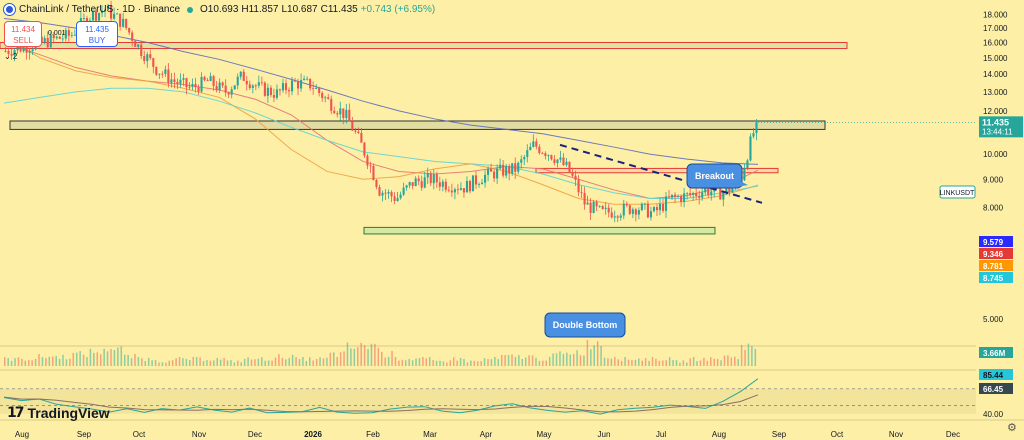  Describe the element at coordinates (585, 325) in the screenshot. I see `callout-label: Double Bottom` at that location.